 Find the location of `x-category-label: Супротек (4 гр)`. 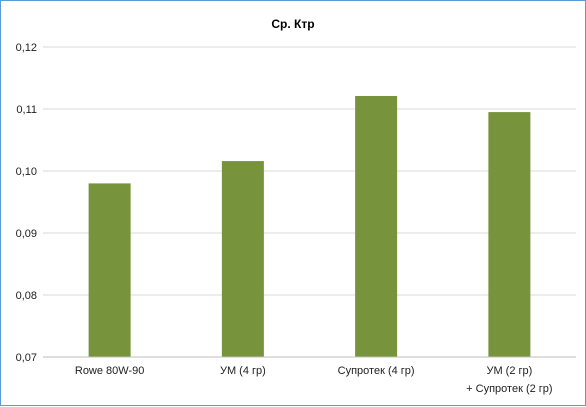

x-category-label: Супротек (4 гр) is located at coordinates (376, 371).